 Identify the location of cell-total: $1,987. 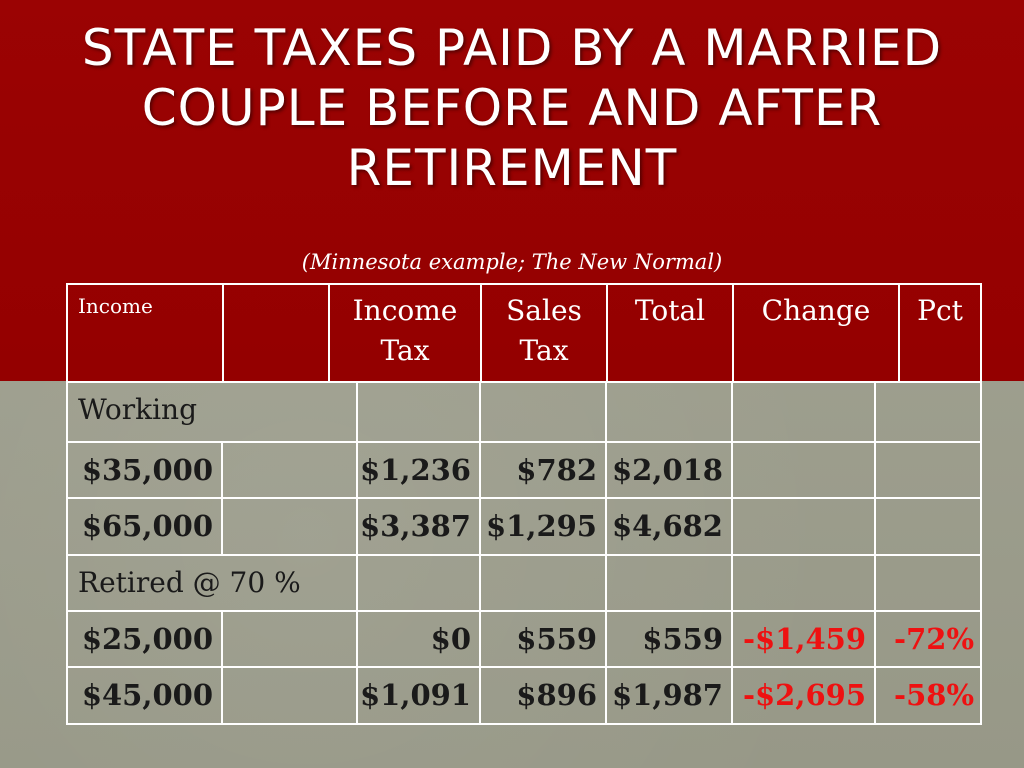
(667, 695).